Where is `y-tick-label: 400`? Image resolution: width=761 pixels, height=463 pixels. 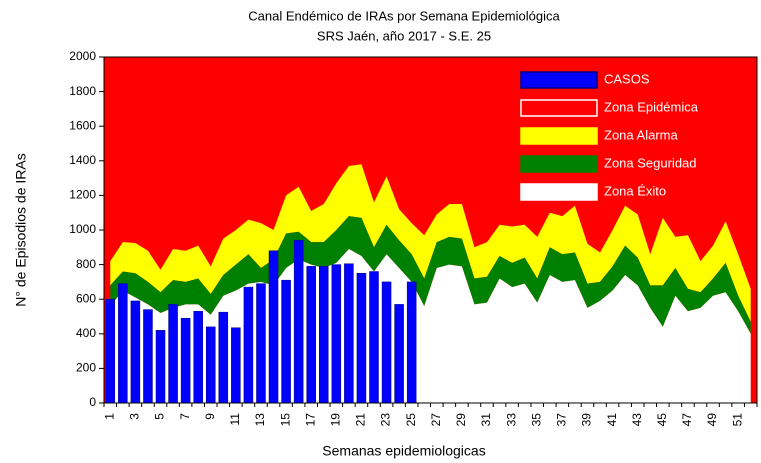
y-tick-label: 400 is located at coordinates (86, 333).